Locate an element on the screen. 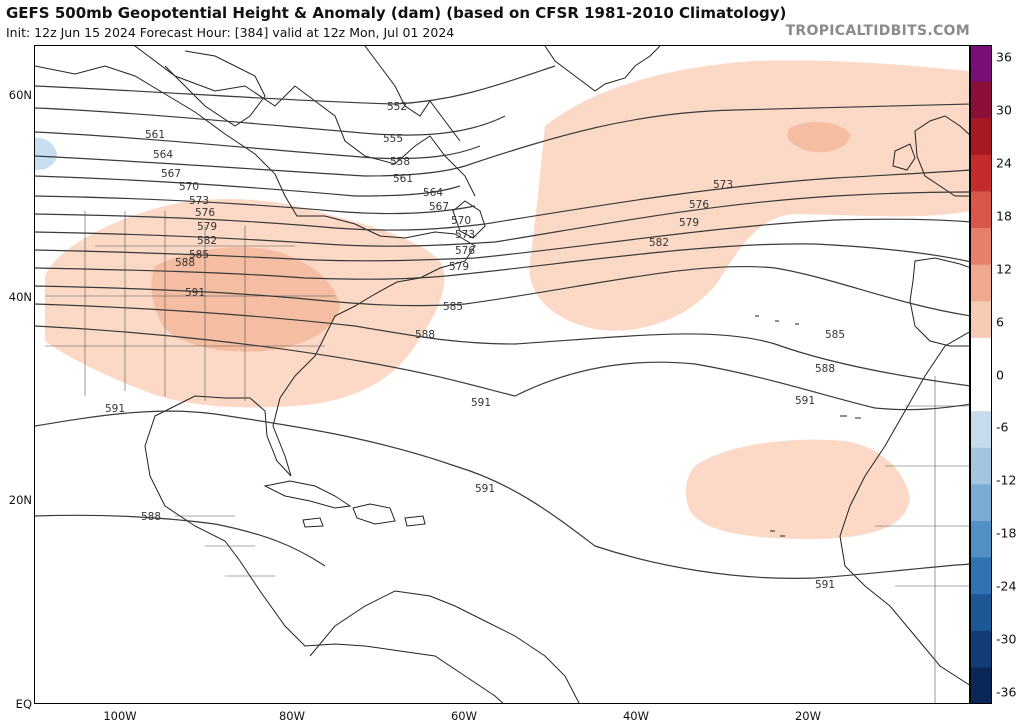 The height and width of the screenshot is (724, 1024). colorbar-tick-label: -36 is located at coordinates (1006, 692).